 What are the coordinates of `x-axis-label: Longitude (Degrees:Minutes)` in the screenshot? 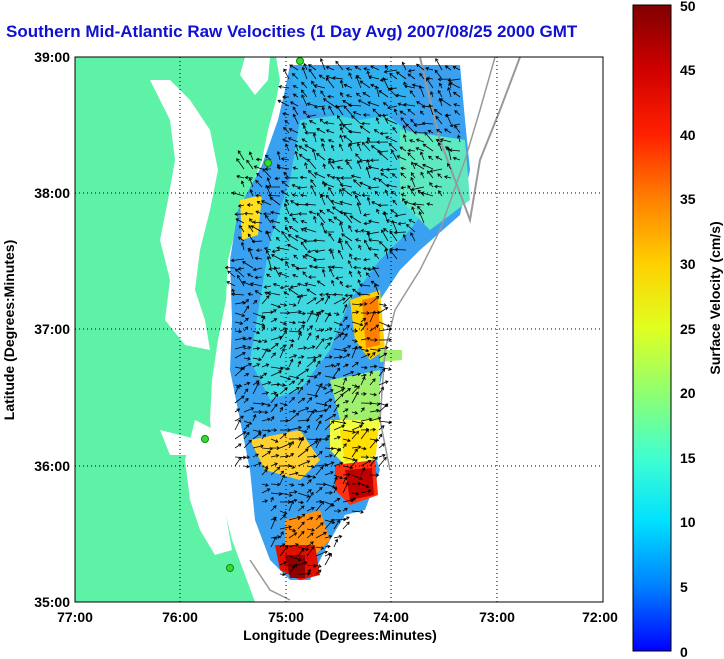 It's located at (340, 635).